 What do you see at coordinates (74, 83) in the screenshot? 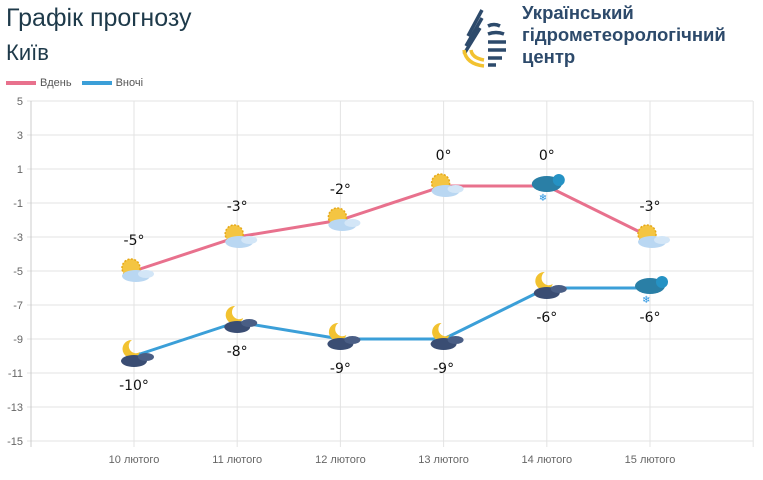
I see `legend: Вдень Вночі` at bounding box center [74, 83].